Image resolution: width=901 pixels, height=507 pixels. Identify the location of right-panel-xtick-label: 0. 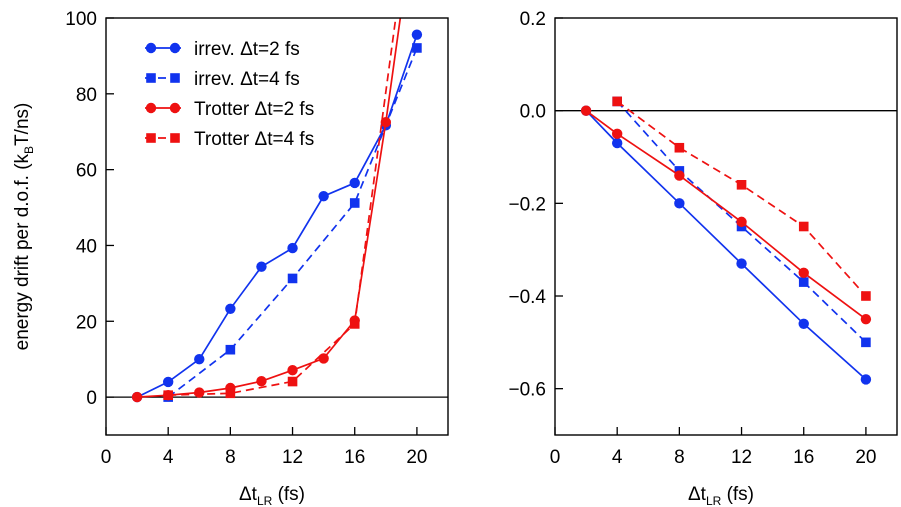
(555, 457).